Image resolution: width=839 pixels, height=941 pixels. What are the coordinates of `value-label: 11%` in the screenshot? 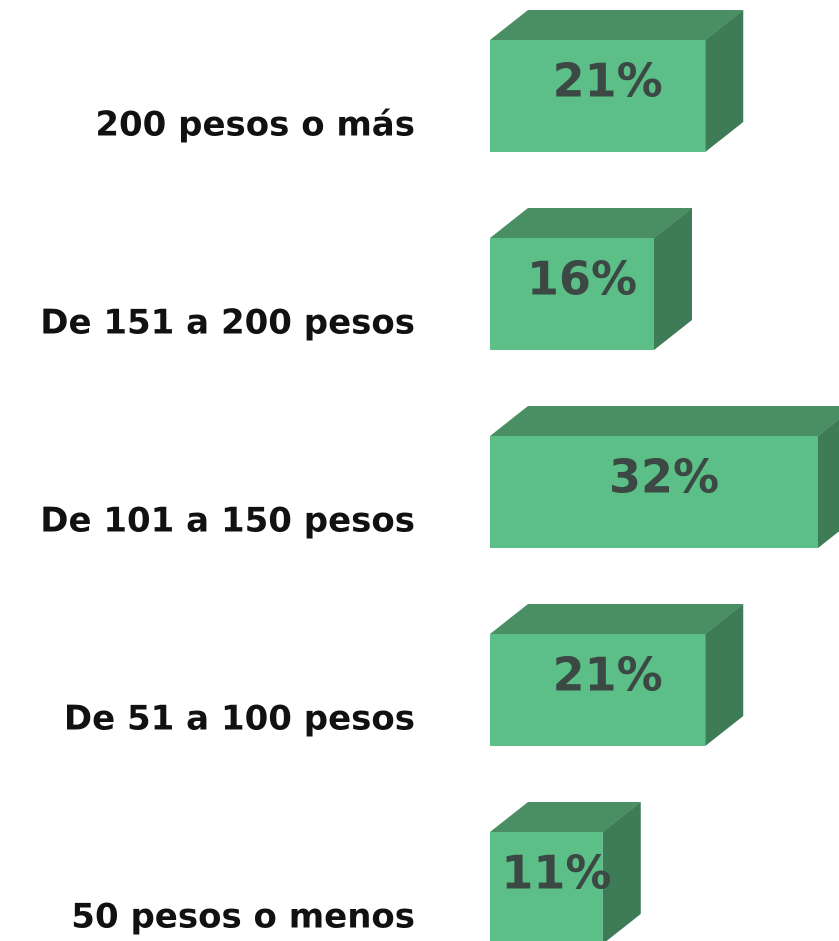 It's located at (556, 873).